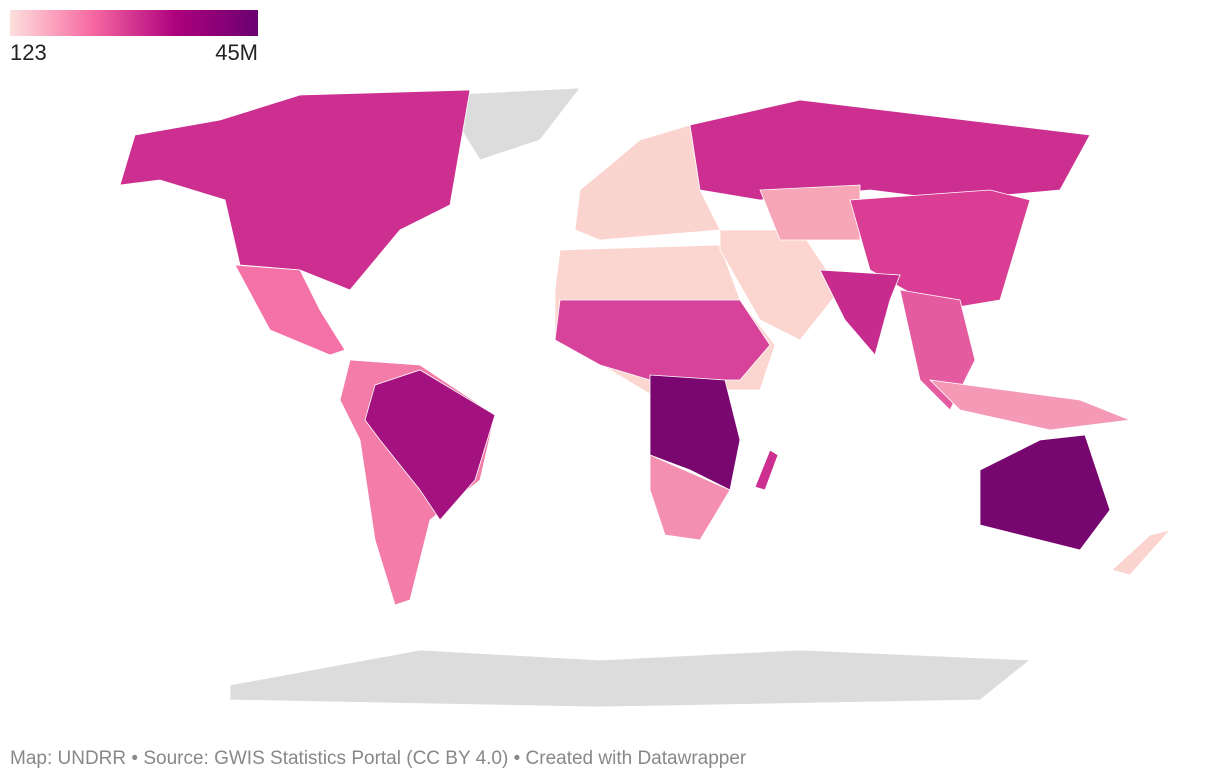 This screenshot has height=784, width=1220. I want to click on legend-min: 123, so click(28, 52).